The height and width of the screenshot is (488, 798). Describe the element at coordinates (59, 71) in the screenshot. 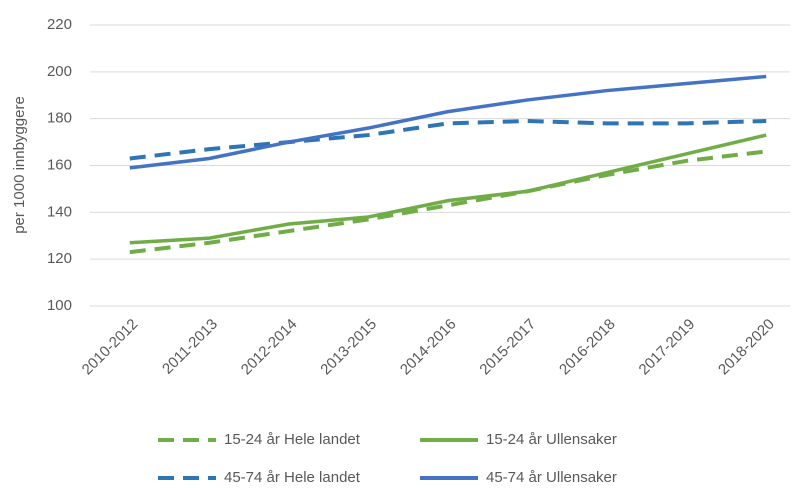

I see `y-tick-label: 200` at that location.